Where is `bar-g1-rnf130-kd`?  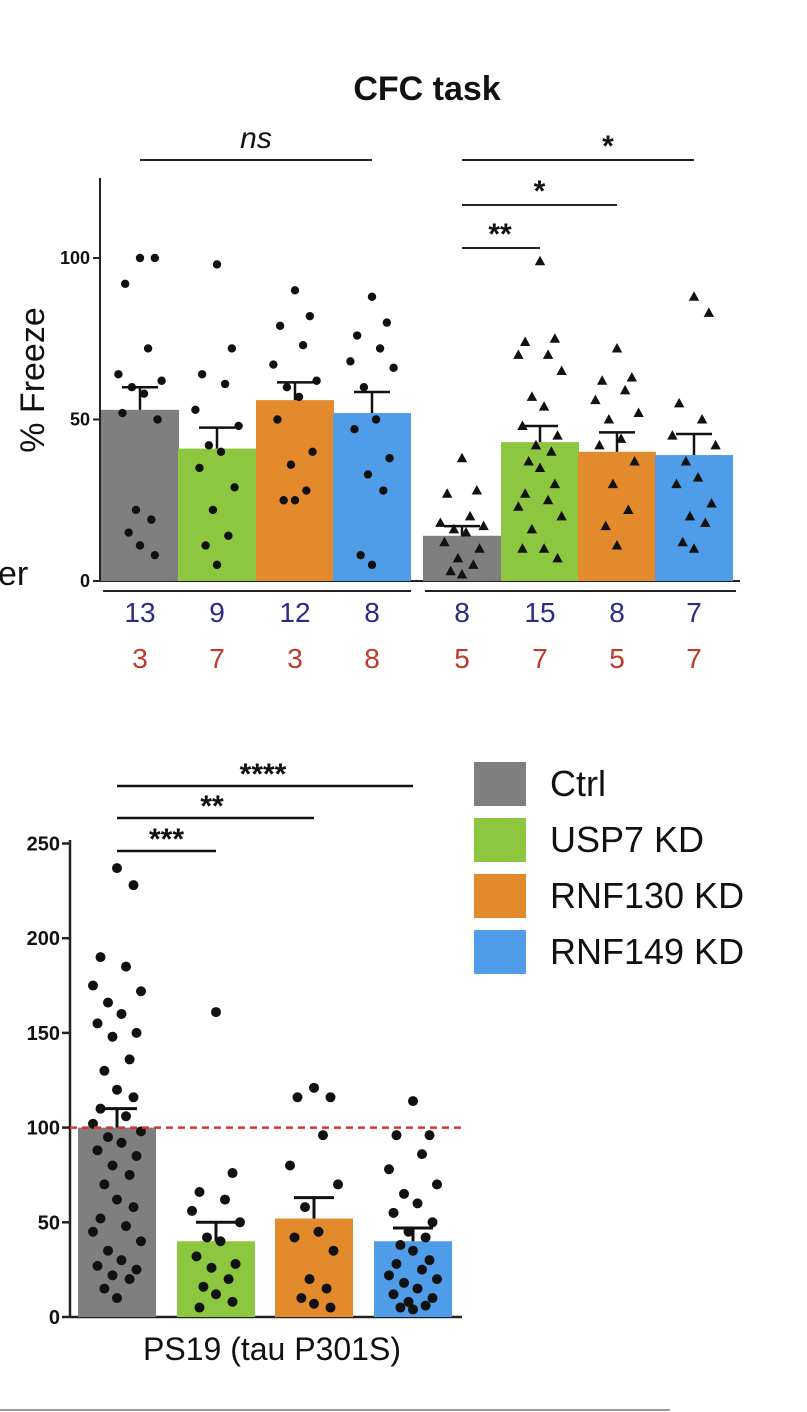
bar-g1-rnf130-kd is located at coordinates (295, 490).